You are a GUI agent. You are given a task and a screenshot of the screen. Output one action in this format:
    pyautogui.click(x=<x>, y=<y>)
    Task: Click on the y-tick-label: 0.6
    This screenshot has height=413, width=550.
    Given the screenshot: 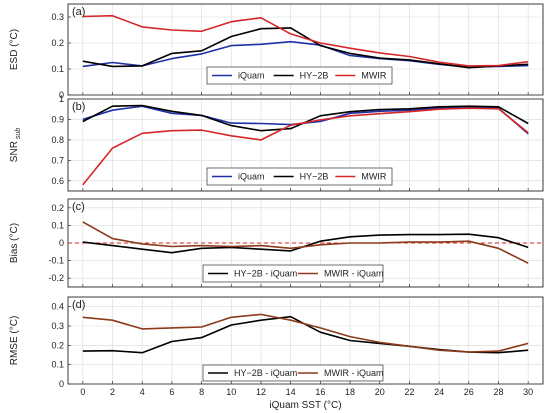 What is the action you would take?
    pyautogui.click(x=57, y=181)
    